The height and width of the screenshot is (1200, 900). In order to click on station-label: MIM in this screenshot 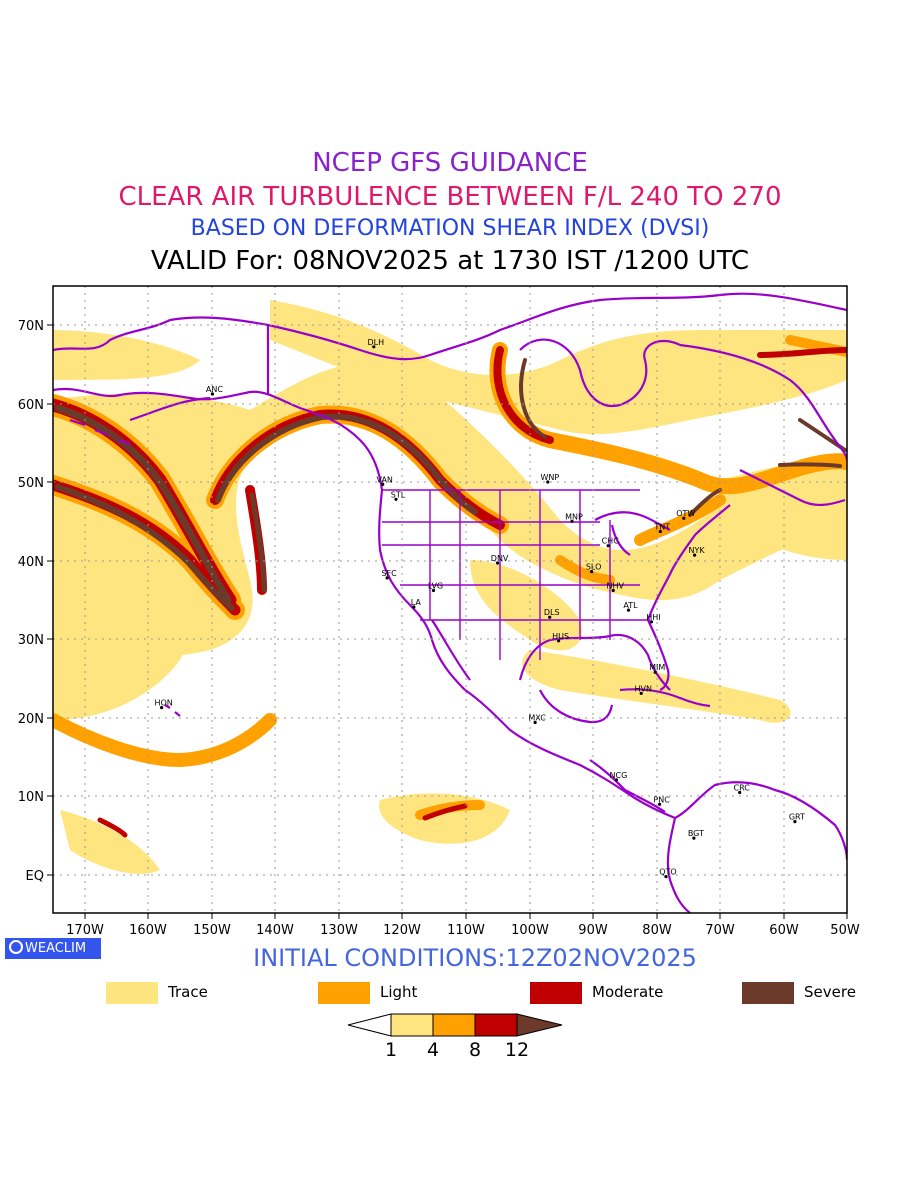, I will do `click(657, 667)`.